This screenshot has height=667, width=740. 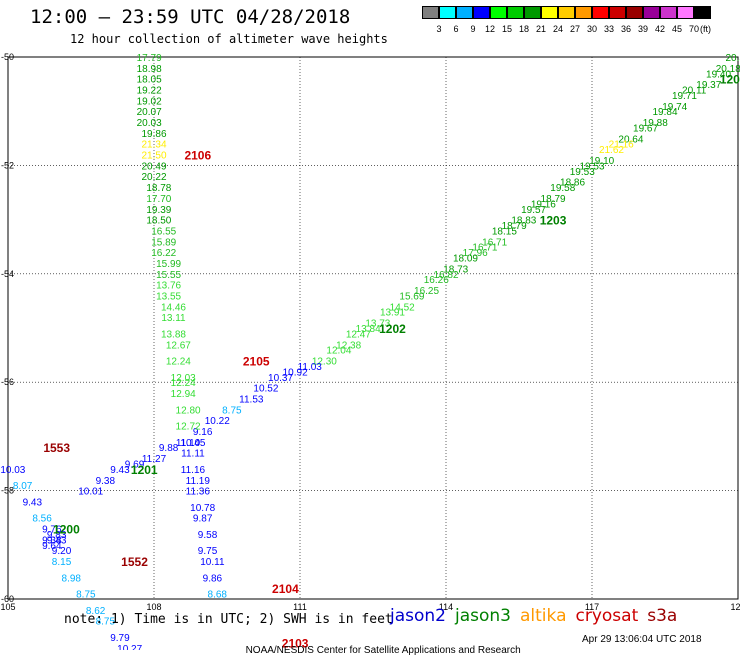 What do you see at coordinates (436, 280) in the screenshot?
I see `wave-height-label: 16.26` at bounding box center [436, 280].